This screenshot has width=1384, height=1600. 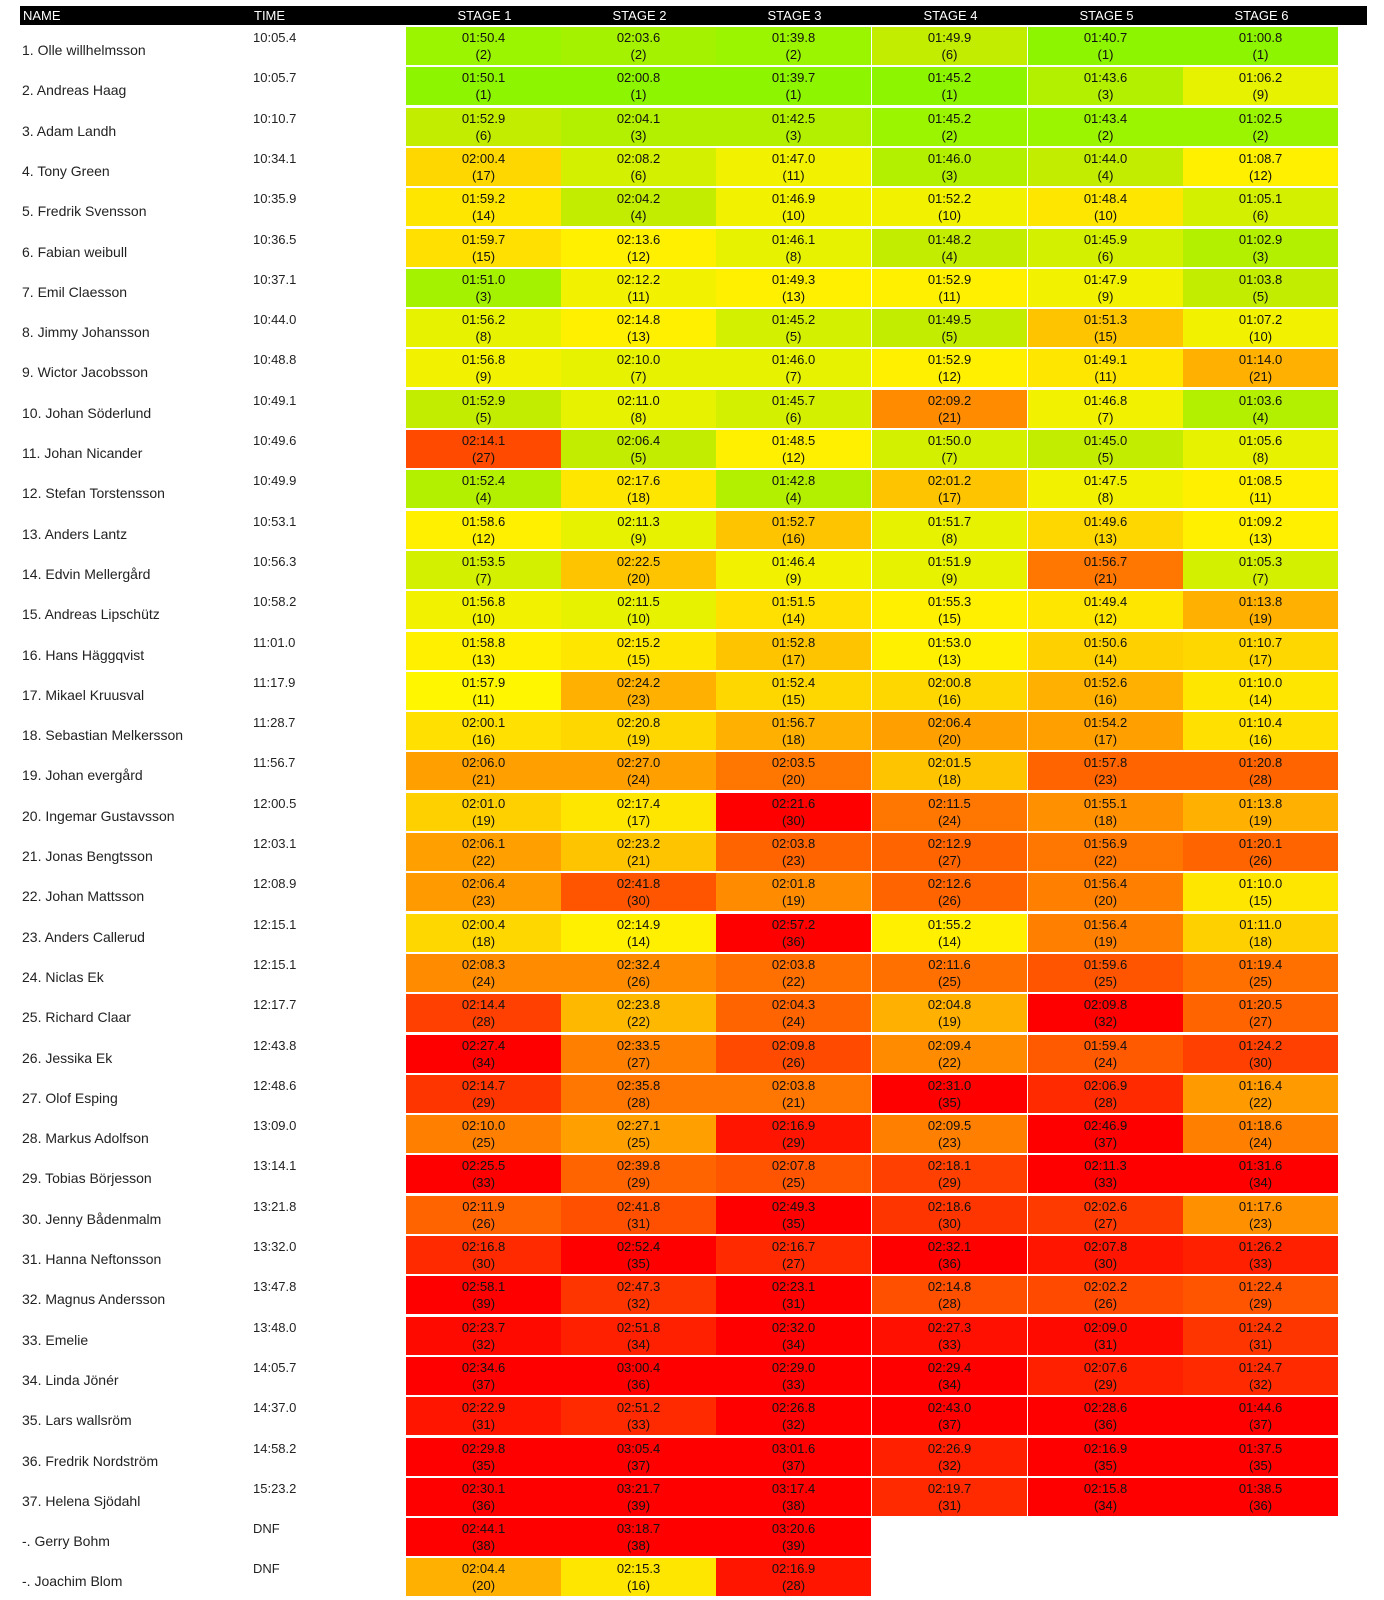 I want to click on column-header-time: TIME, so click(x=270, y=15).